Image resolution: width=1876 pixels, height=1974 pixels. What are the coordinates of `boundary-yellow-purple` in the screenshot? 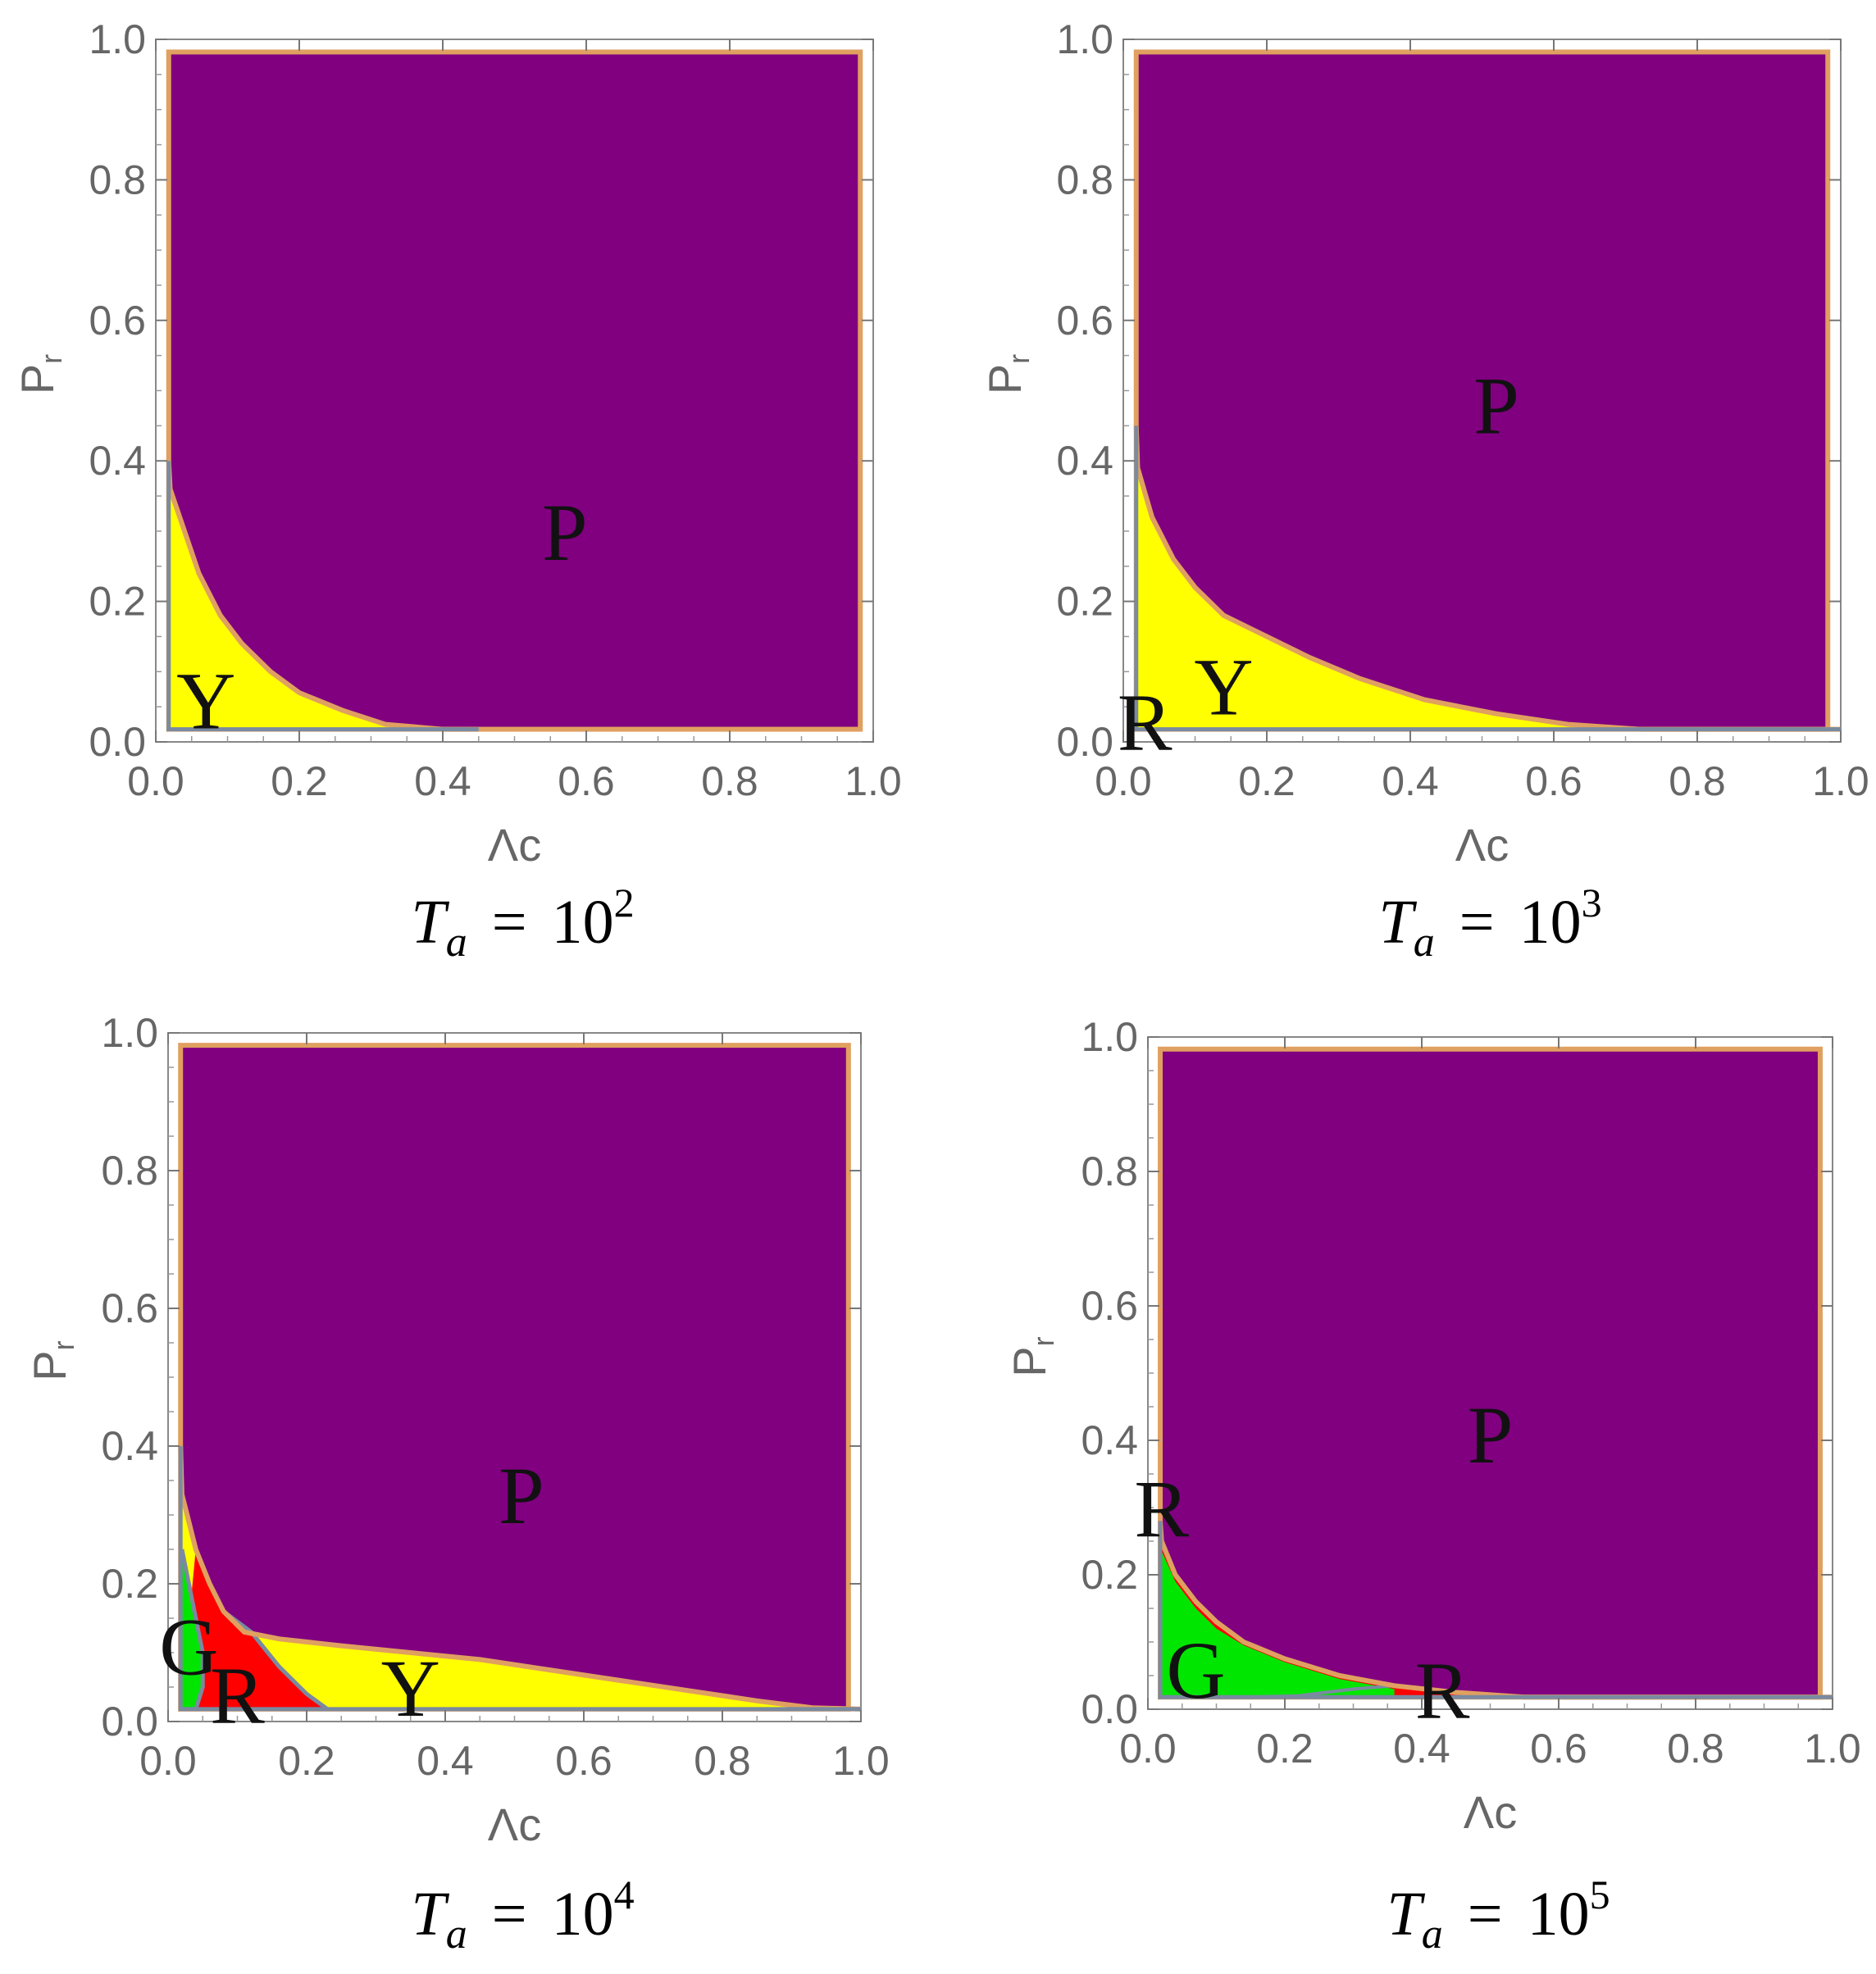 It's located at (322, 596).